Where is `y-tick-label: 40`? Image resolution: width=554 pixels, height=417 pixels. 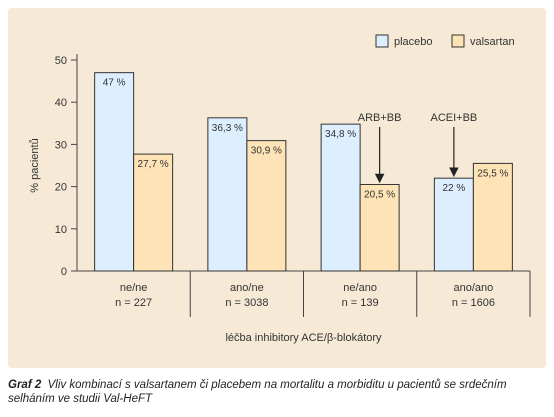 y-tick-label: 40 is located at coordinates (61, 103).